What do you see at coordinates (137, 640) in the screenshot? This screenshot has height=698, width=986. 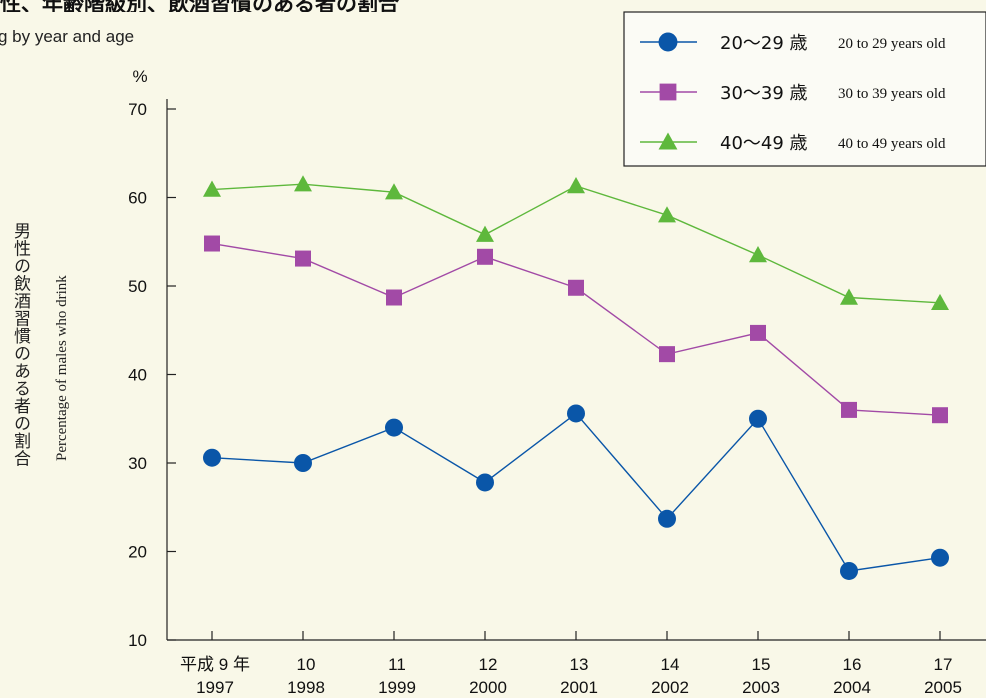 I see `y-tick-label-10: 10` at bounding box center [137, 640].